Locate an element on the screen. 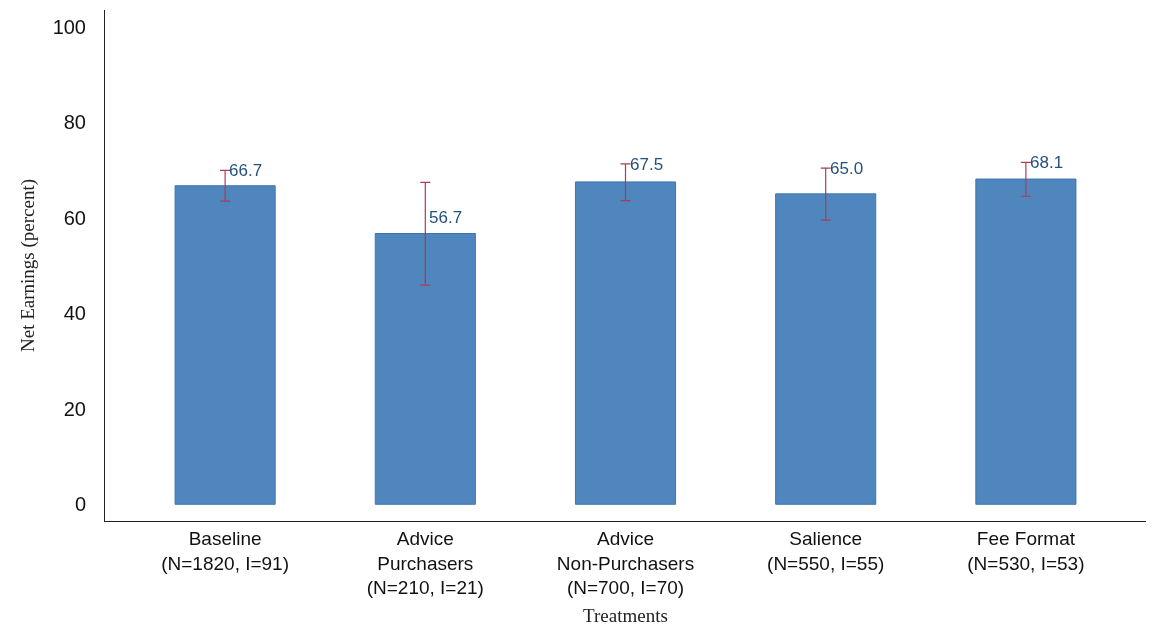 The height and width of the screenshot is (626, 1166). x-tick-label: Advice Purchasers (N=210, I=21) is located at coordinates (425, 563).